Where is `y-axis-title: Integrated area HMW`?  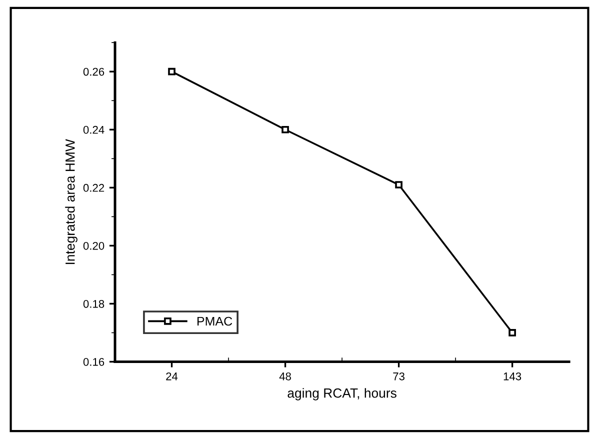
y-axis-title: Integrated area HMW is located at coordinates (71, 201).